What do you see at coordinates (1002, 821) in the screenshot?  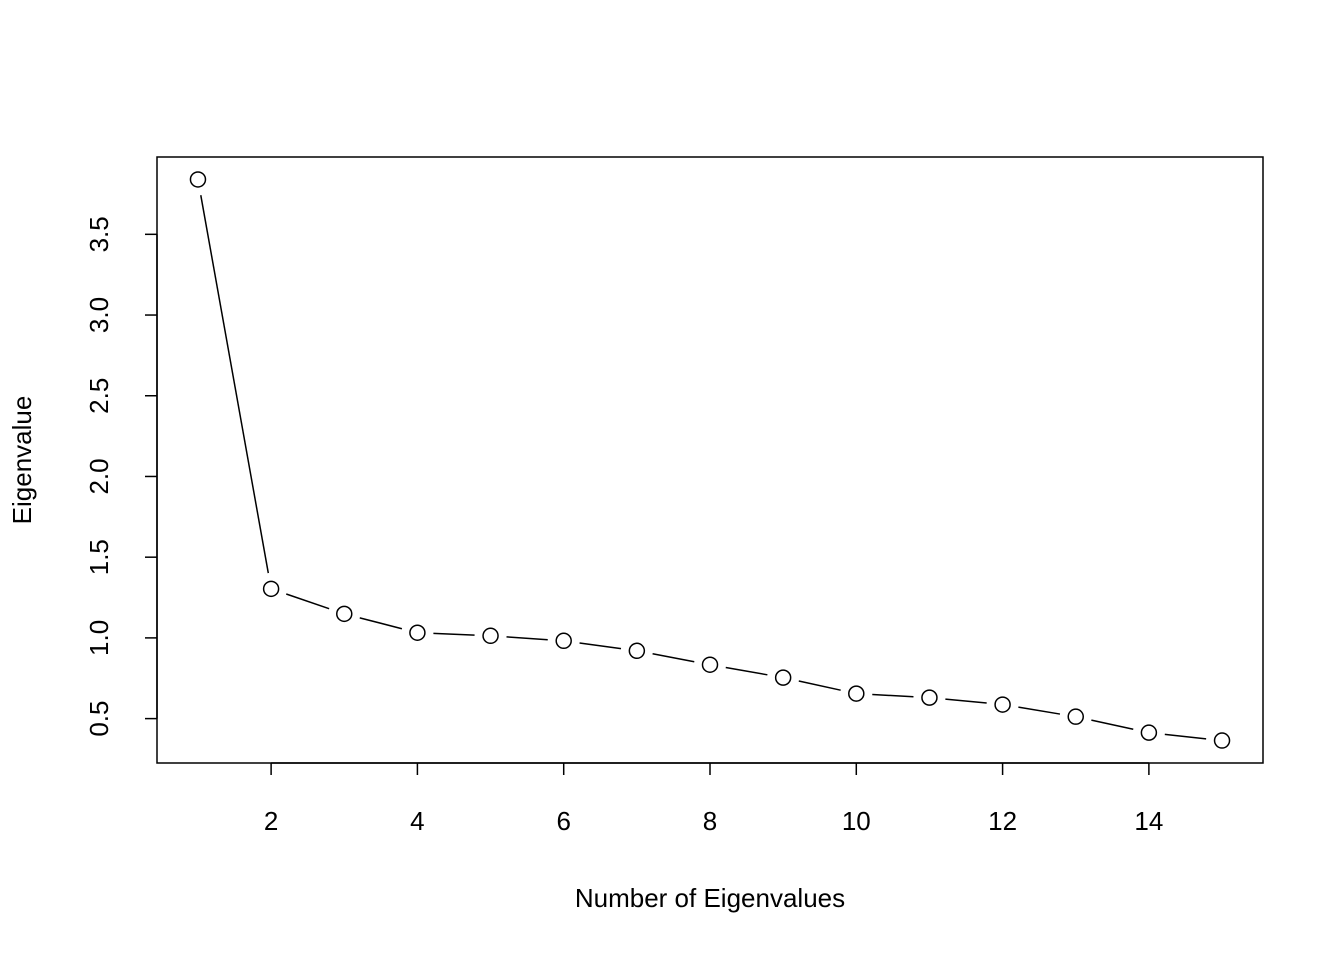 I see `x-tick-label: 12` at bounding box center [1002, 821].